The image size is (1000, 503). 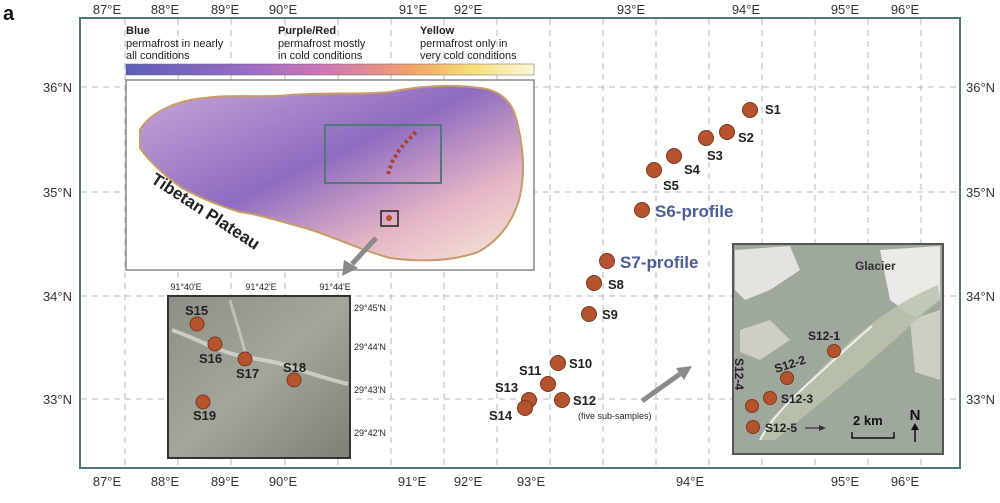 I want to click on site-label-s18: S18, so click(x=294, y=367).